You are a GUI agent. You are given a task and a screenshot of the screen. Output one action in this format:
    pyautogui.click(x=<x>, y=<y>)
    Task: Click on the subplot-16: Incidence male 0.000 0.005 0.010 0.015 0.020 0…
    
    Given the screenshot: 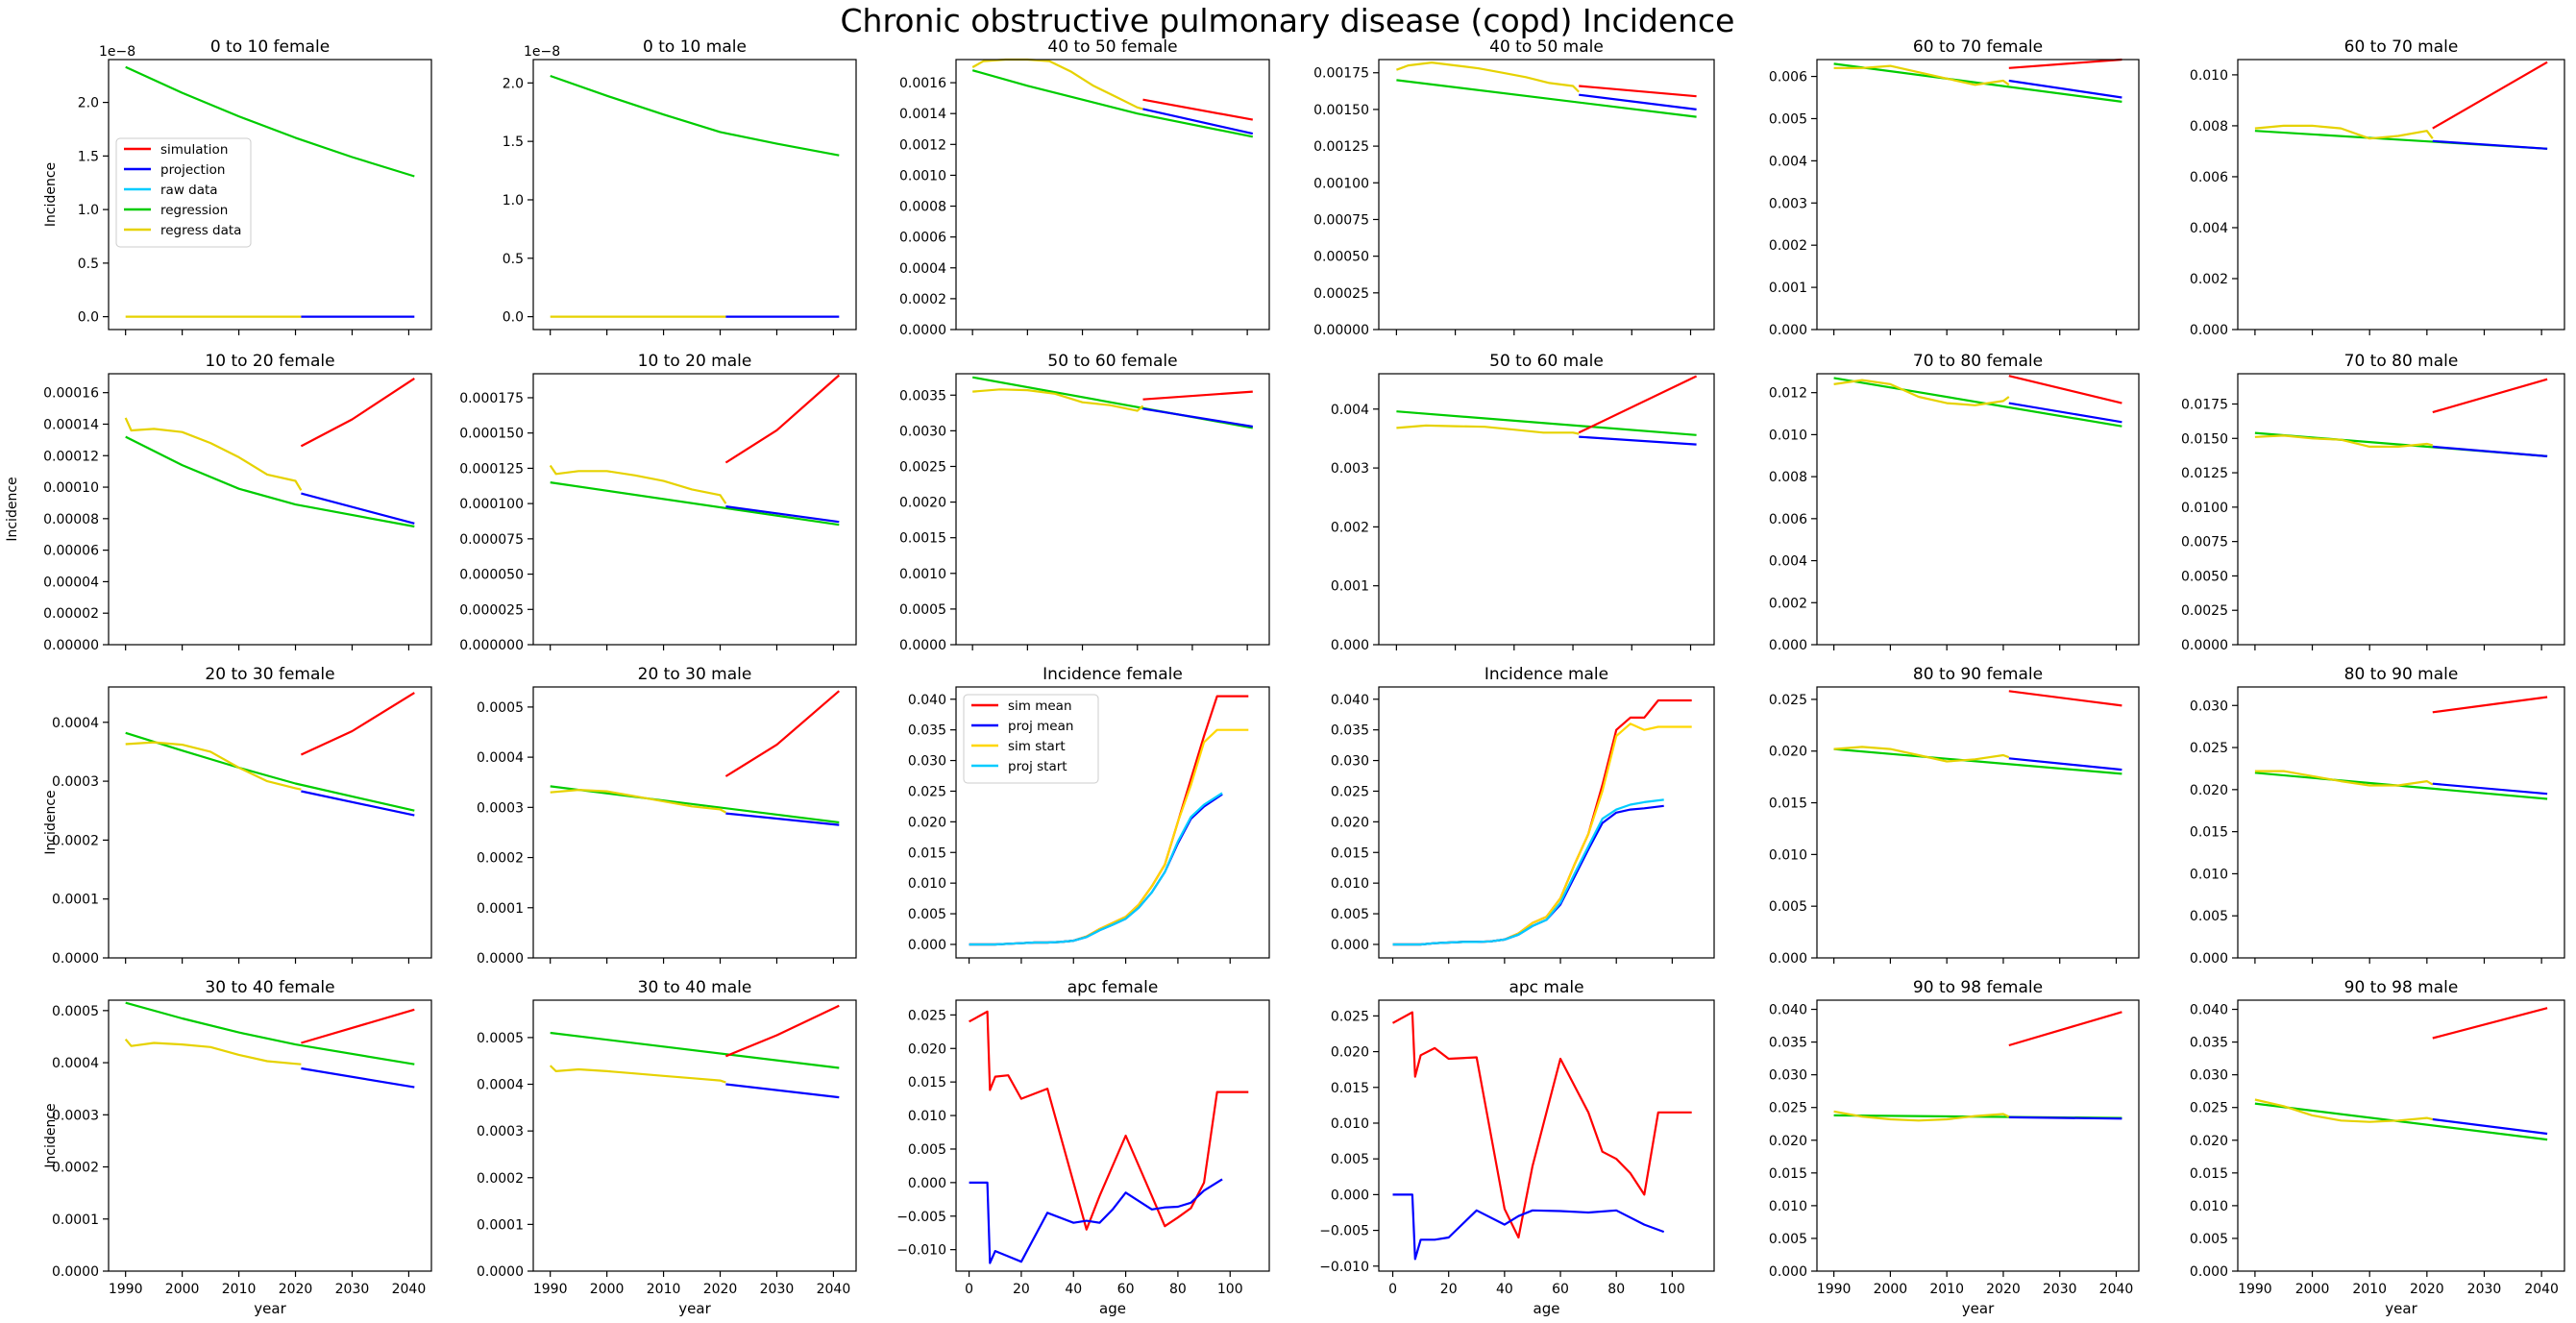 What is the action you would take?
    pyautogui.click(x=1523, y=815)
    